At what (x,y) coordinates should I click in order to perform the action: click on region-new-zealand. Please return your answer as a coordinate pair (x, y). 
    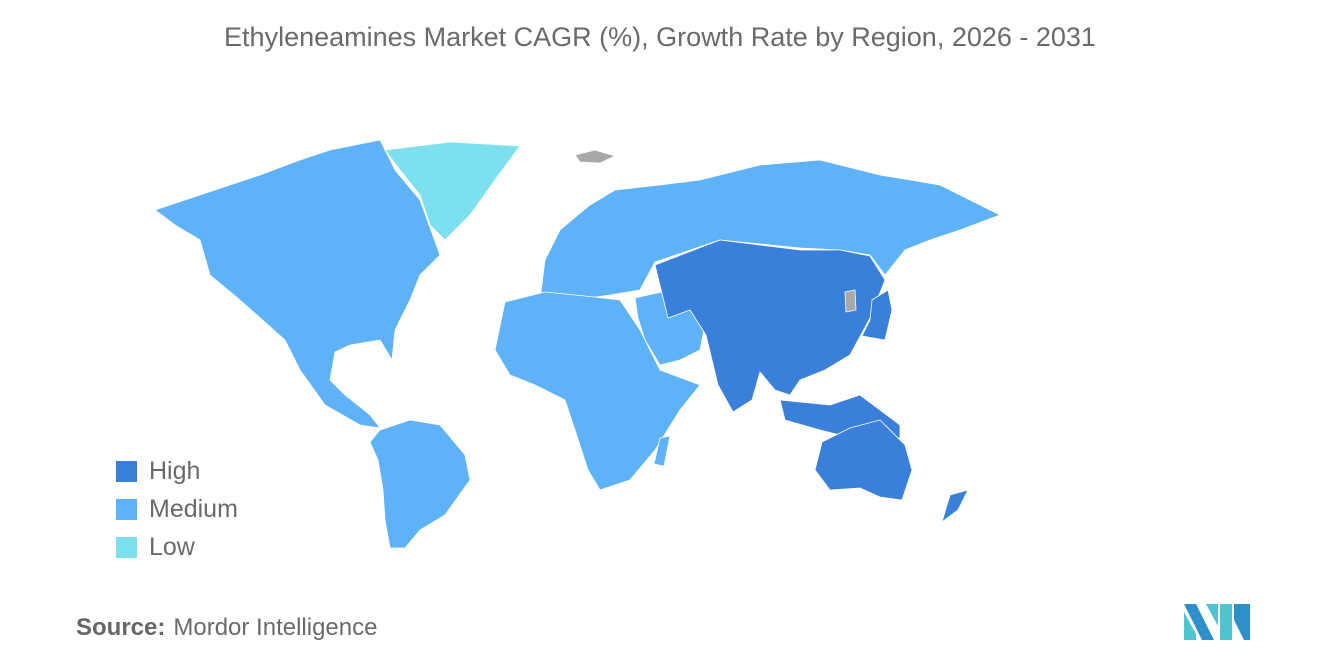
    Looking at the image, I should click on (955, 506).